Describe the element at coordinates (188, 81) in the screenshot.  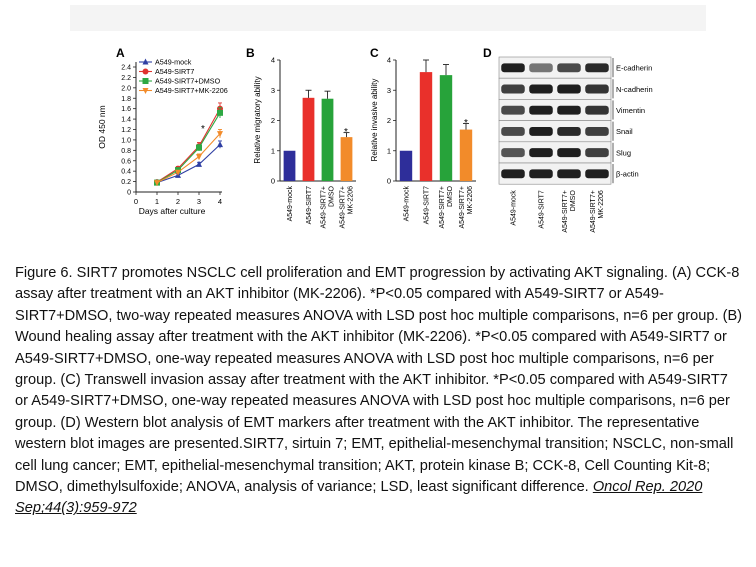
I see `legend-entry: A549-SIRT7+DMSO` at that location.